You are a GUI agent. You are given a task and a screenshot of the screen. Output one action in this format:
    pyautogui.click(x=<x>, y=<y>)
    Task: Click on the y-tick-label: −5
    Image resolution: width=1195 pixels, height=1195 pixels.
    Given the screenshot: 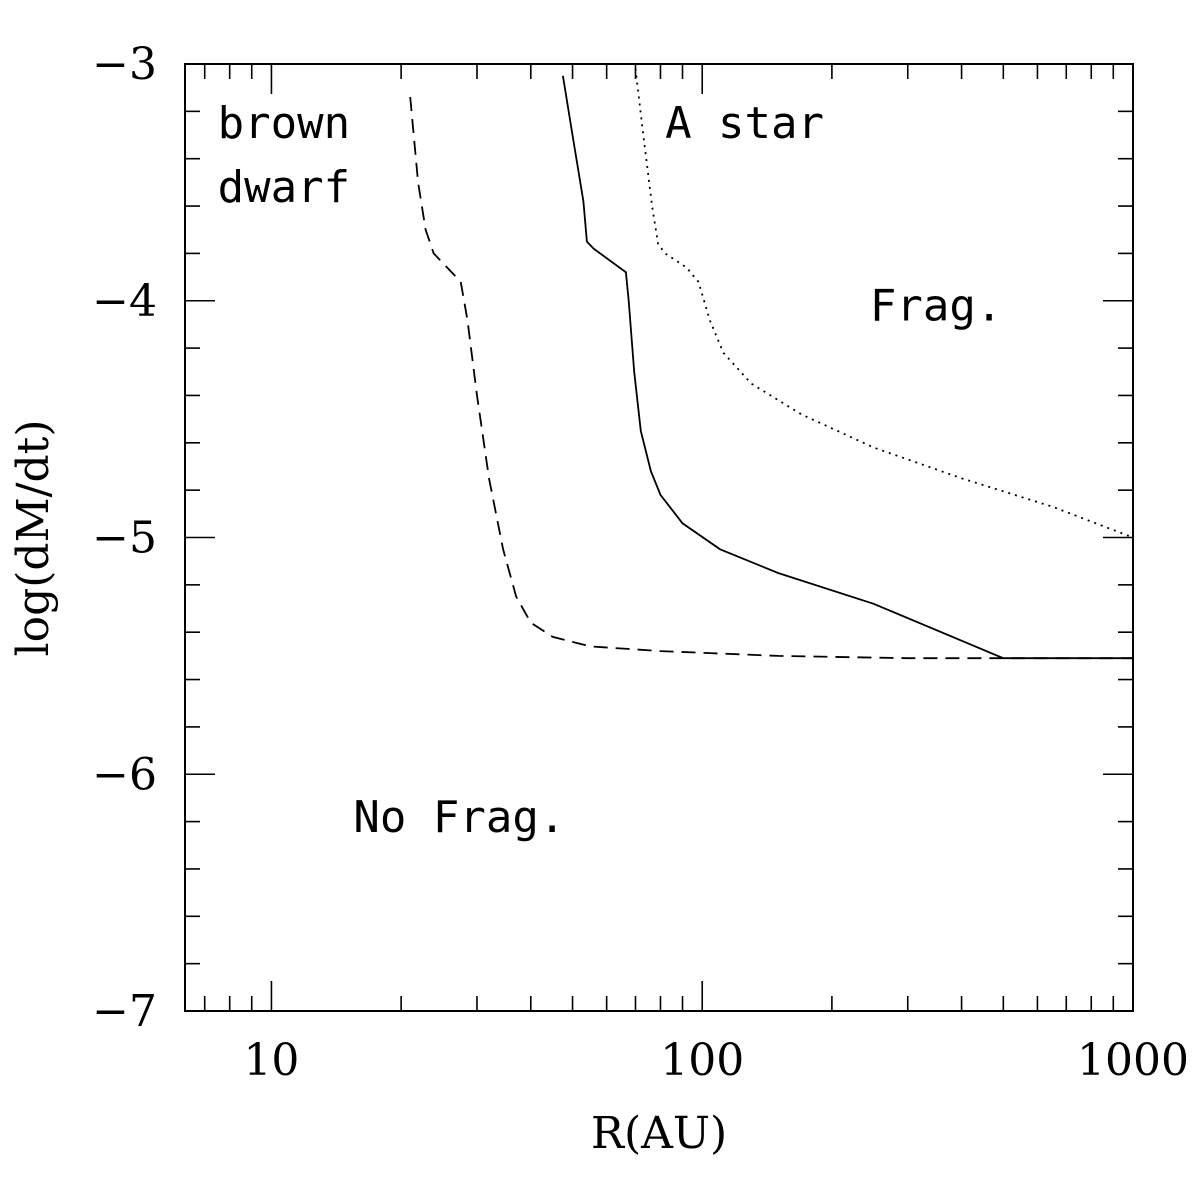 What is the action you would take?
    pyautogui.click(x=124, y=538)
    